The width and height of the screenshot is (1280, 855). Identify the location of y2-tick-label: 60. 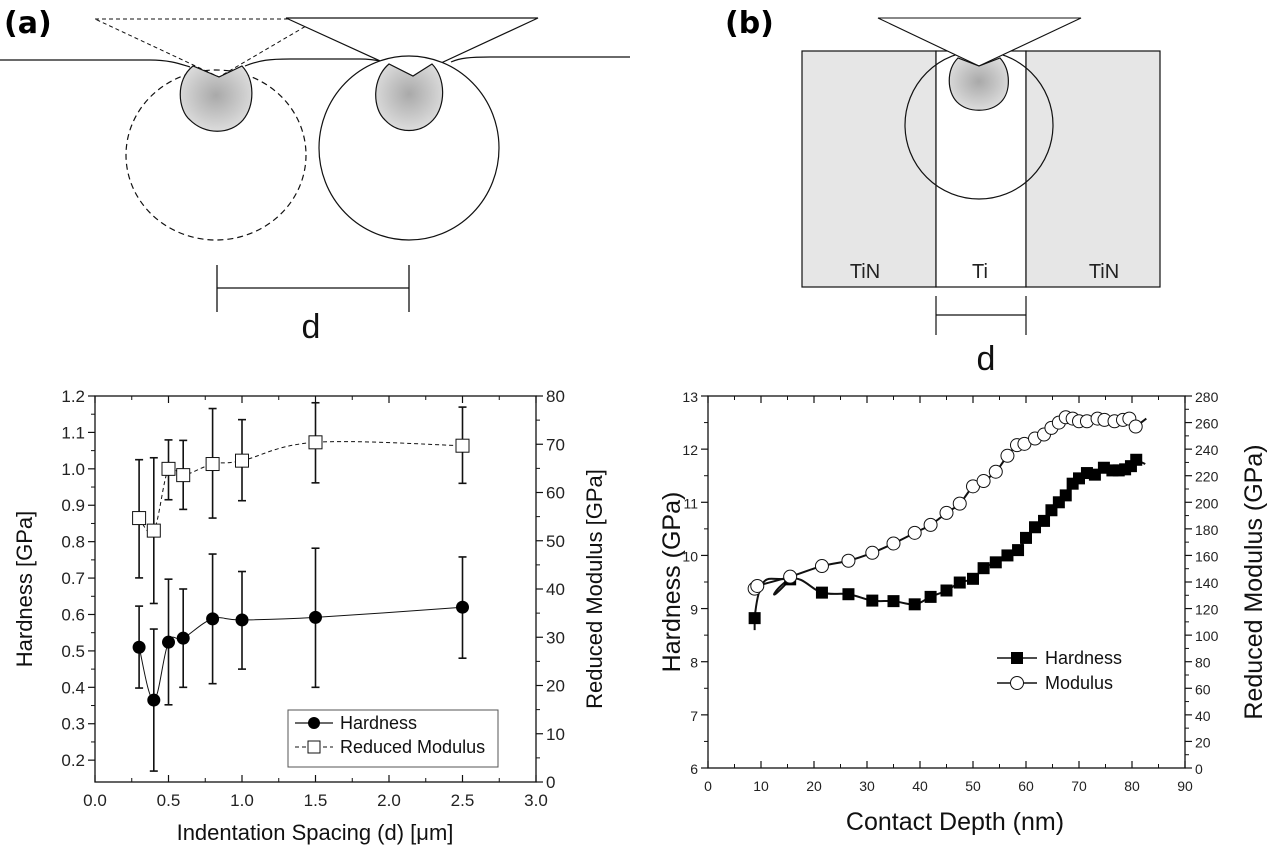
(555, 493).